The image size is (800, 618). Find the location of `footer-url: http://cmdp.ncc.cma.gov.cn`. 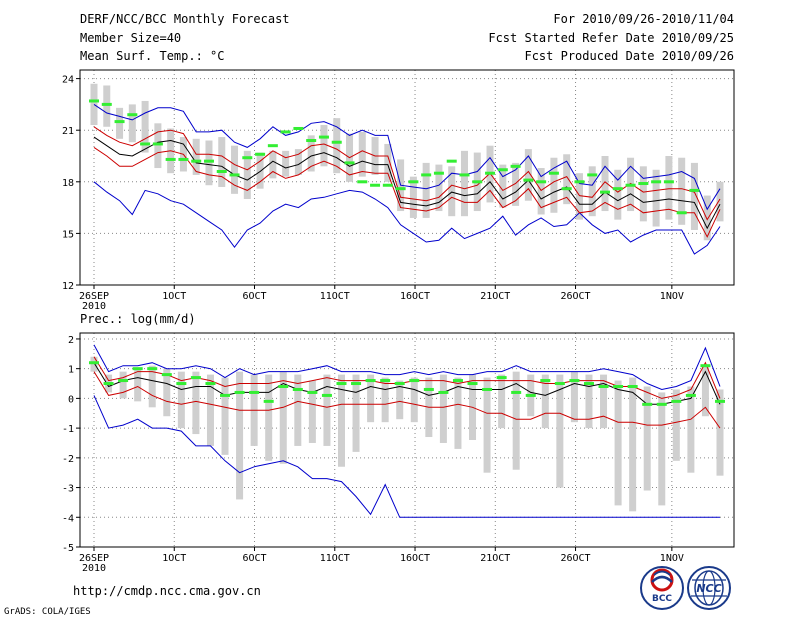

footer-url: http://cmdp.ncc.cma.gov.cn is located at coordinates (167, 591).